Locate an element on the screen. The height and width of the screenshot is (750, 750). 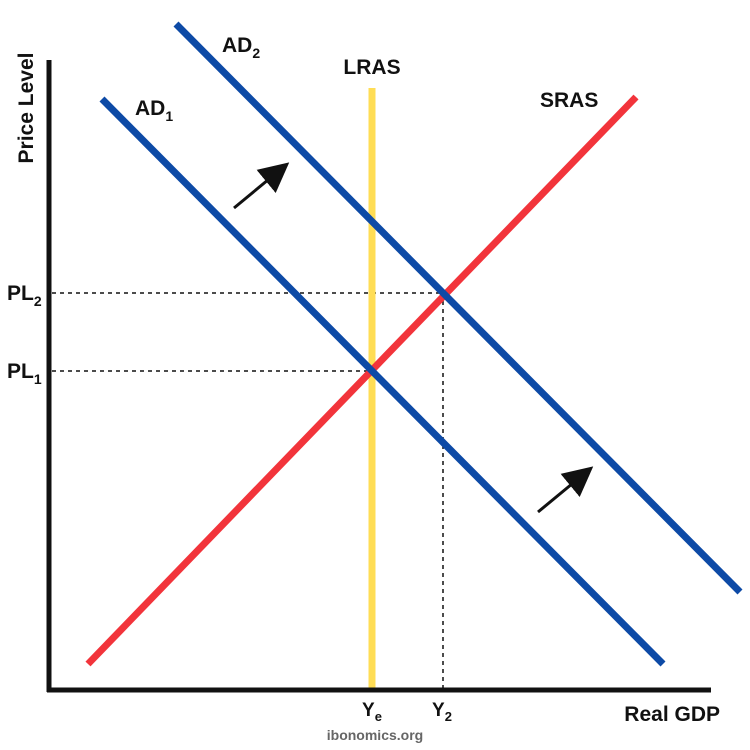
x-axis-label: Real GDP is located at coordinates (672, 714).